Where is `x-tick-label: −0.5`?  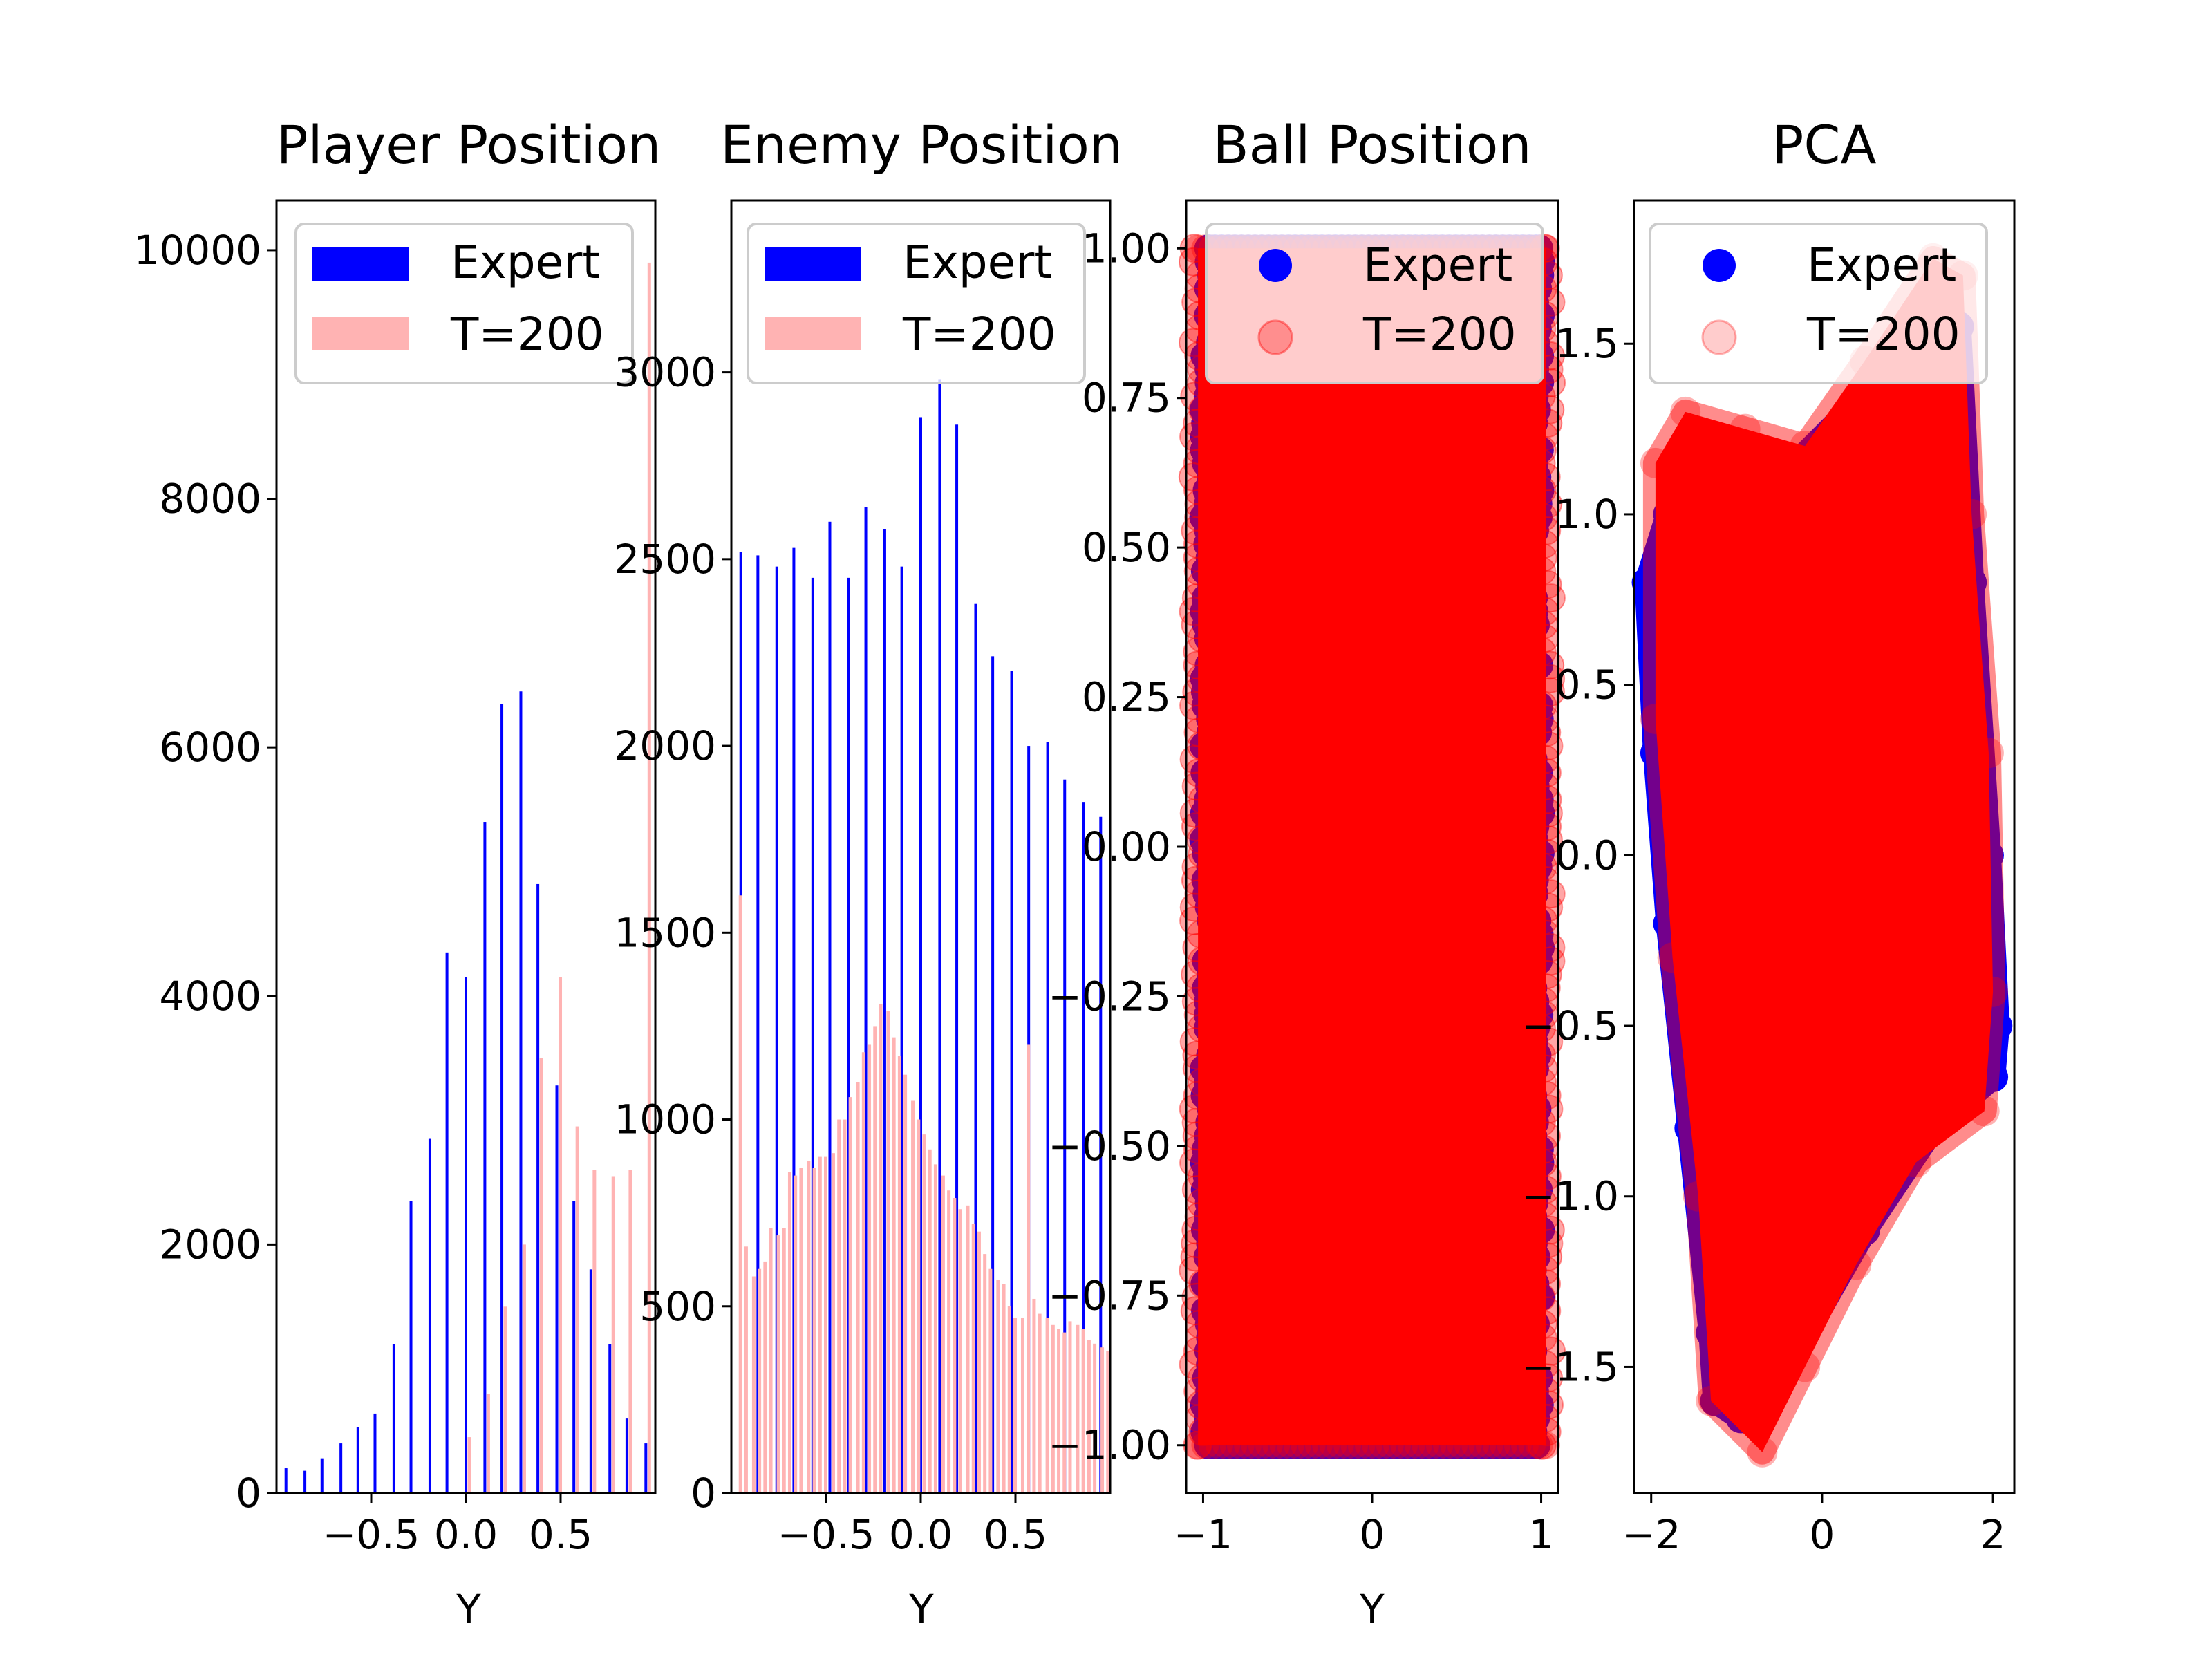
x-tick-label: −0.5 is located at coordinates (371, 1535).